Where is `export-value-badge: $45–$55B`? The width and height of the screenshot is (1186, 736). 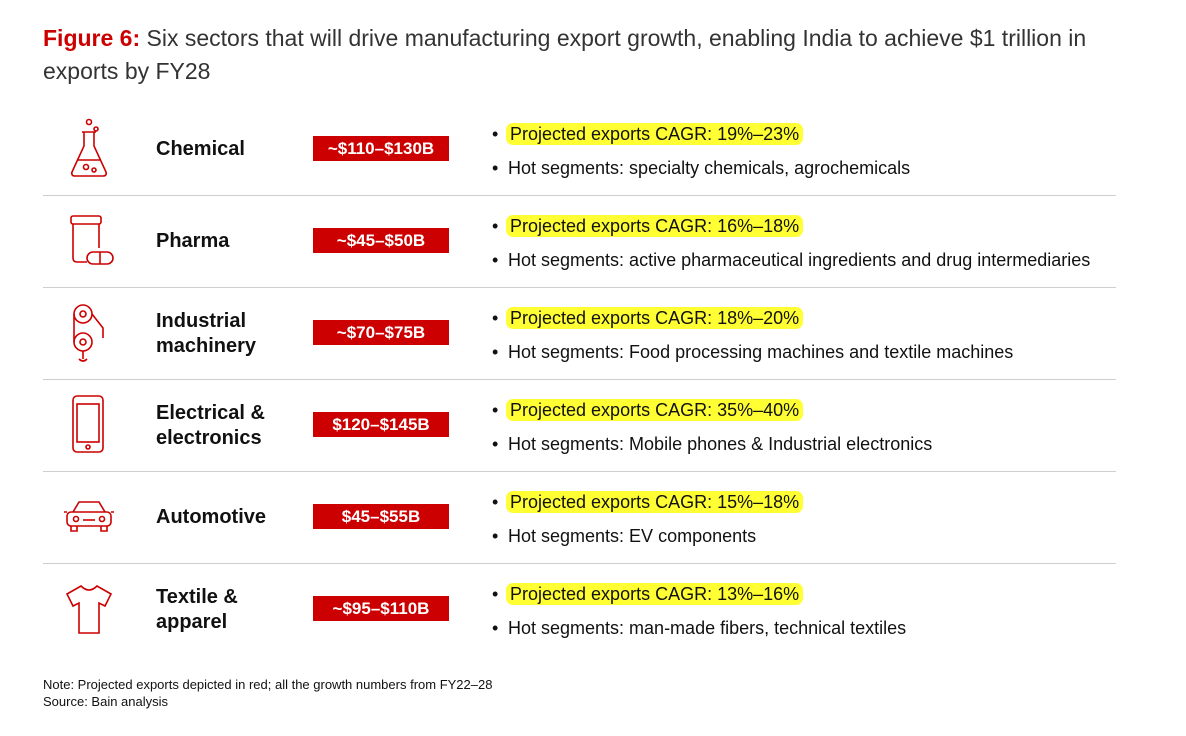 export-value-badge: $45–$55B is located at coordinates (381, 516).